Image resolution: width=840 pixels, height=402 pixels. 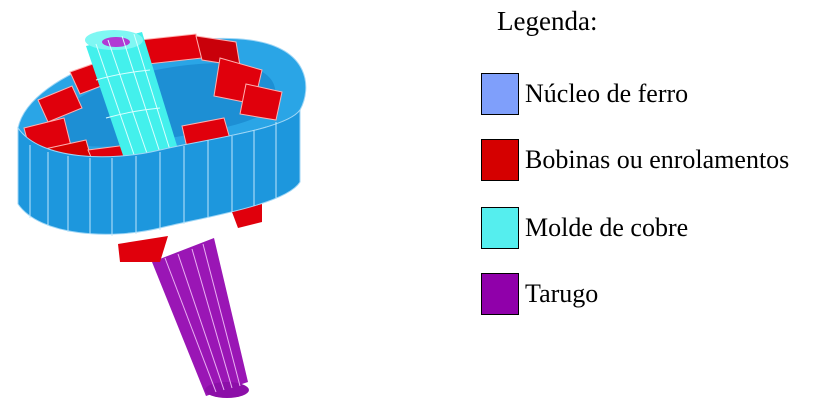 I want to click on legend-item-copper-mold: Molde de cobre, so click(x=584, y=228).